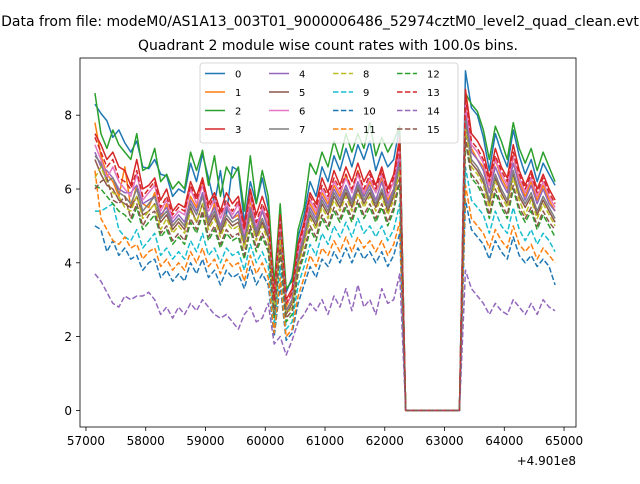 The width and height of the screenshot is (640, 484). What do you see at coordinates (366, 93) in the screenshot?
I see `legend-label-9: 9` at bounding box center [366, 93].